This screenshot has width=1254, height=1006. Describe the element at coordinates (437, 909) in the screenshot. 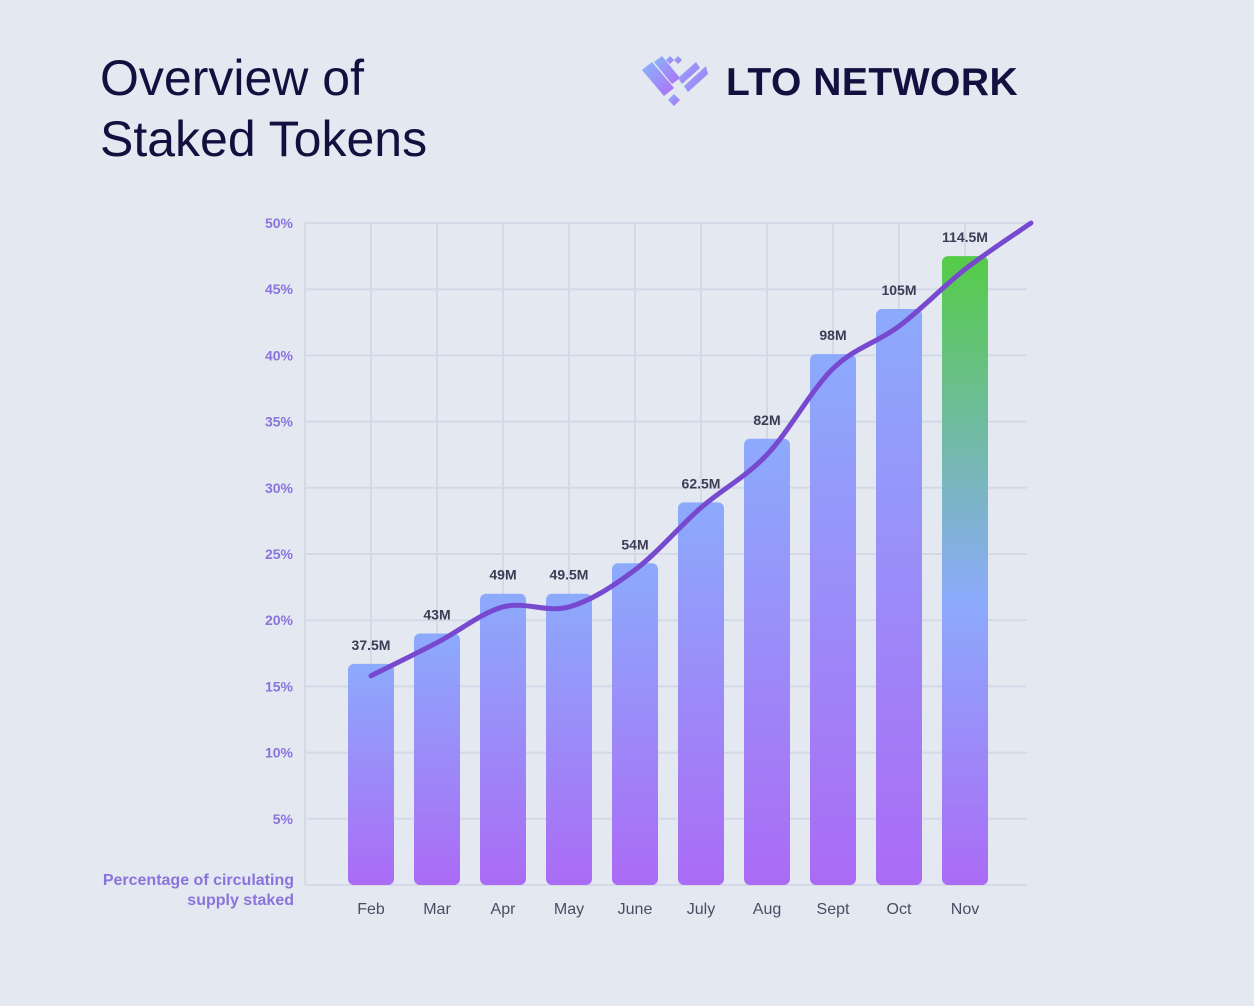

I see `x-tick-label: Mar` at that location.